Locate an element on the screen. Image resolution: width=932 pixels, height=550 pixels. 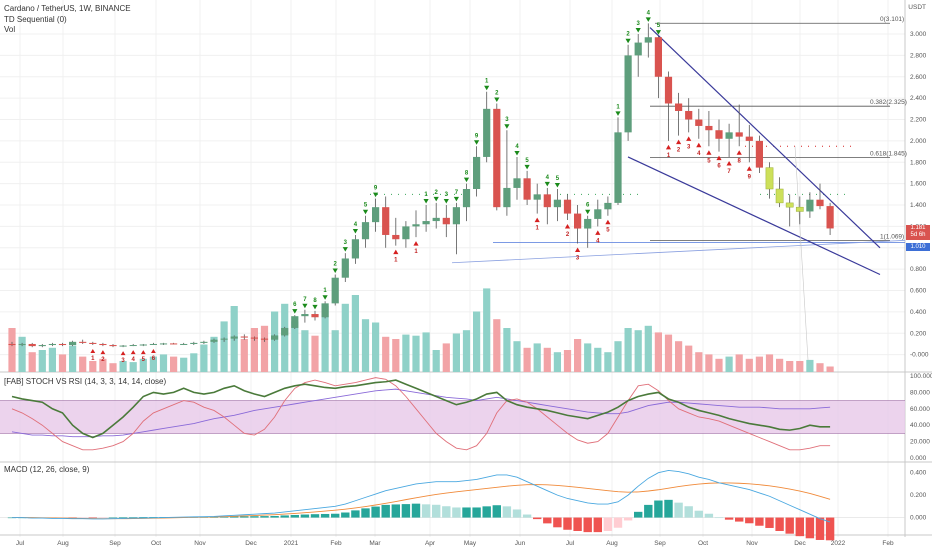
stoch-tick-label: 80.000 is located at coordinates (920, 392).